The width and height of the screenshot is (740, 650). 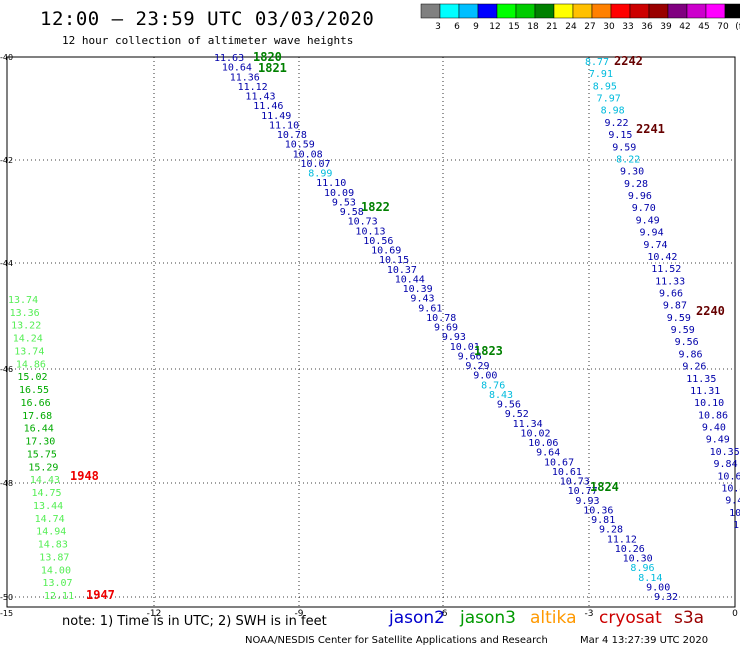 What do you see at coordinates (331, 183) in the screenshot?
I see `jason2-wave-label: 11.10` at bounding box center [331, 183].